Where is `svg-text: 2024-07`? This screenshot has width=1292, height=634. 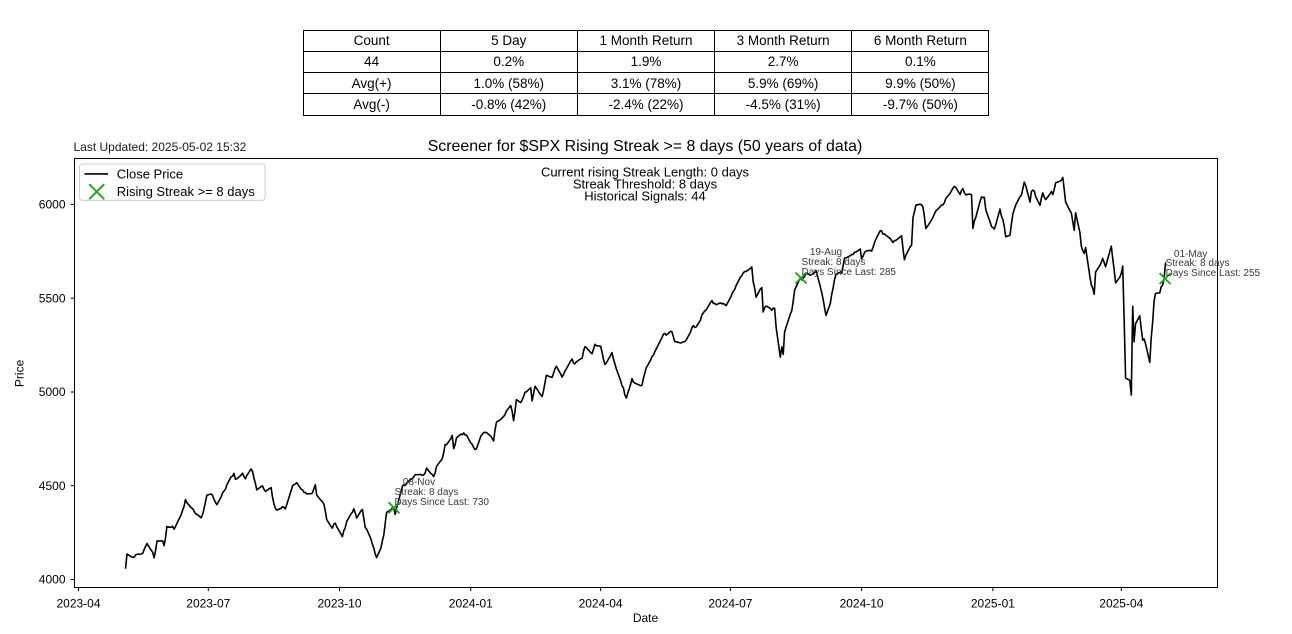 svg-text: 2024-07 is located at coordinates (730, 604).